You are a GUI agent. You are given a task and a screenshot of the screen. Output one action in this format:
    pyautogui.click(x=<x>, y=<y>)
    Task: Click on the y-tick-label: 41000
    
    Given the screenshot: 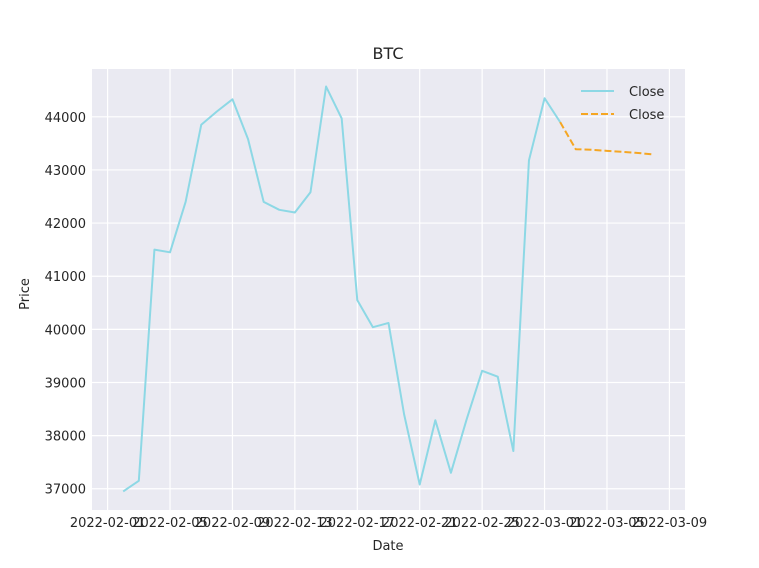 What is the action you would take?
    pyautogui.click(x=65, y=277)
    